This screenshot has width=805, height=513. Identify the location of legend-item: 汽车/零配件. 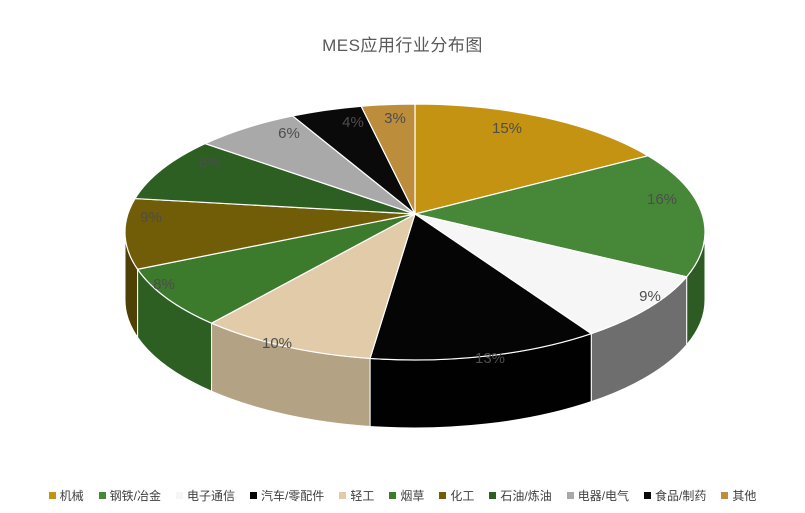
(287, 495).